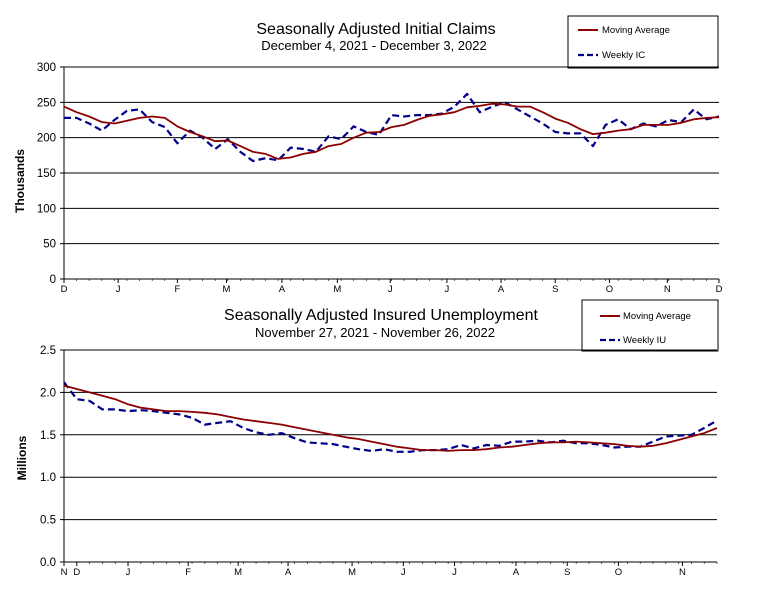 This screenshot has width=757, height=609. Describe the element at coordinates (52, 457) in the screenshot. I see `chart2-y-ticks: 0.0 0.5 1.0 1.5 2.0 2.5` at that location.